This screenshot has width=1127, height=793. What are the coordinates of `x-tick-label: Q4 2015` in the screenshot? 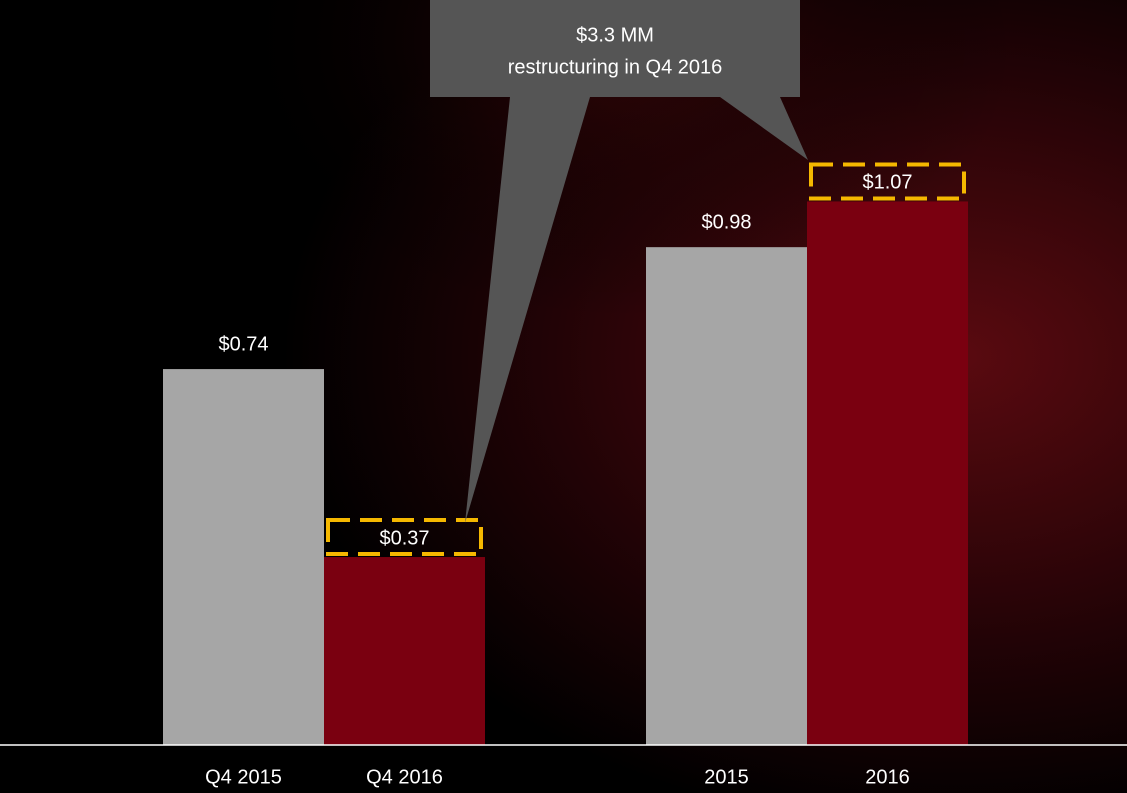 It's located at (243, 777).